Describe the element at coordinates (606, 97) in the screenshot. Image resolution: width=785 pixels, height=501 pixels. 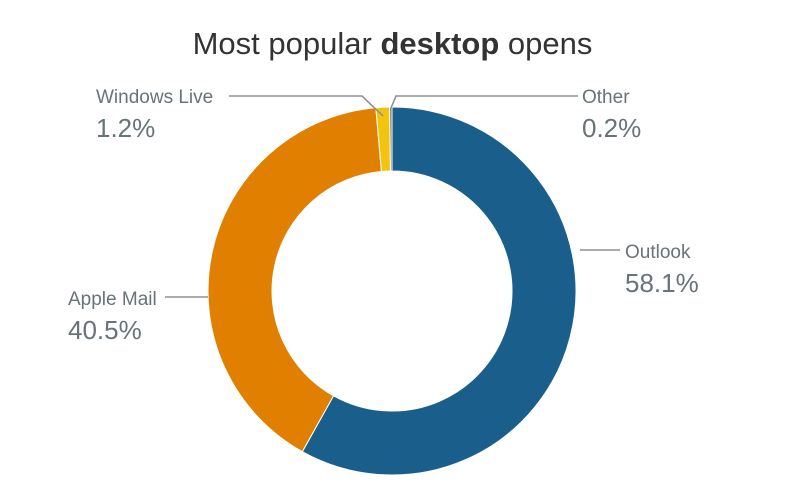
I see `label-name-other: Other` at that location.